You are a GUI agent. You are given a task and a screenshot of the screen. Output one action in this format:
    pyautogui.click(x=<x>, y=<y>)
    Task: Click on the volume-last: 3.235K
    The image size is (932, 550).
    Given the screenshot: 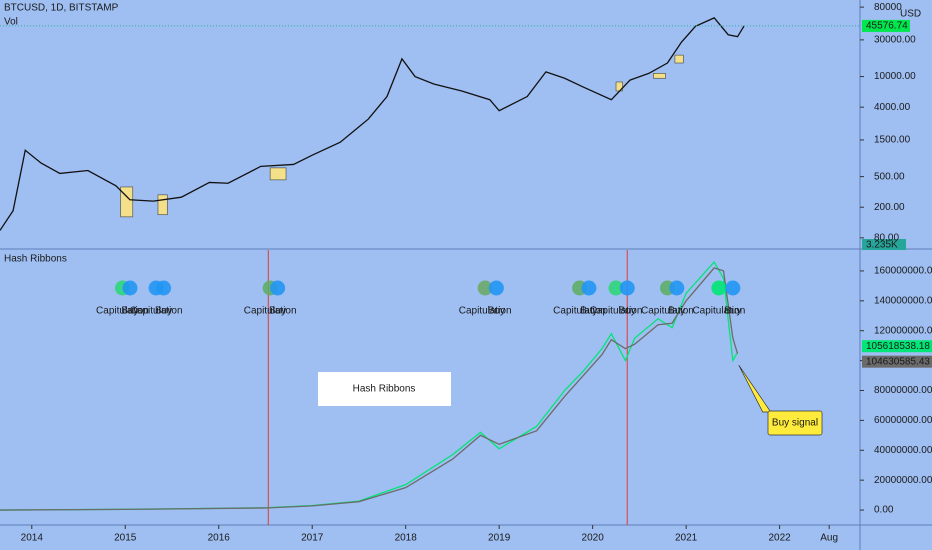 What is the action you would take?
    pyautogui.click(x=882, y=245)
    